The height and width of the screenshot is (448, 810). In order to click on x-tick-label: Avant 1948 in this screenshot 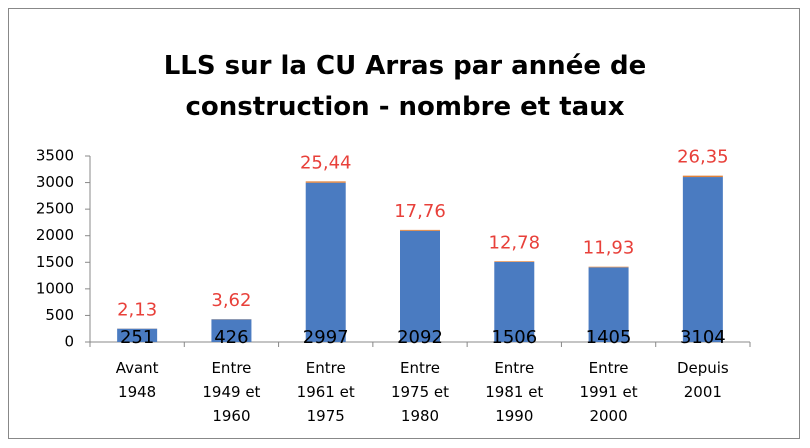, I will do `click(137, 380)`.